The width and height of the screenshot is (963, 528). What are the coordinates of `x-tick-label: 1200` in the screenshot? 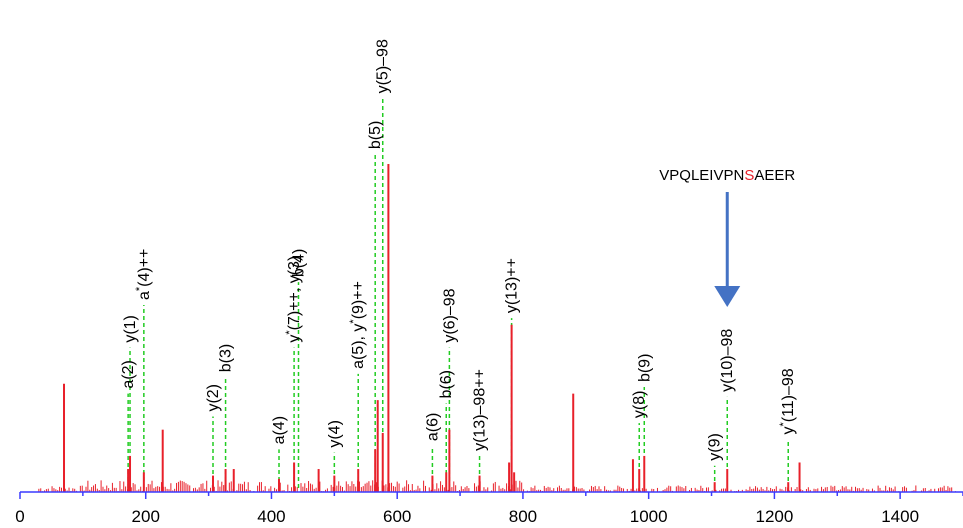 It's located at (774, 516).